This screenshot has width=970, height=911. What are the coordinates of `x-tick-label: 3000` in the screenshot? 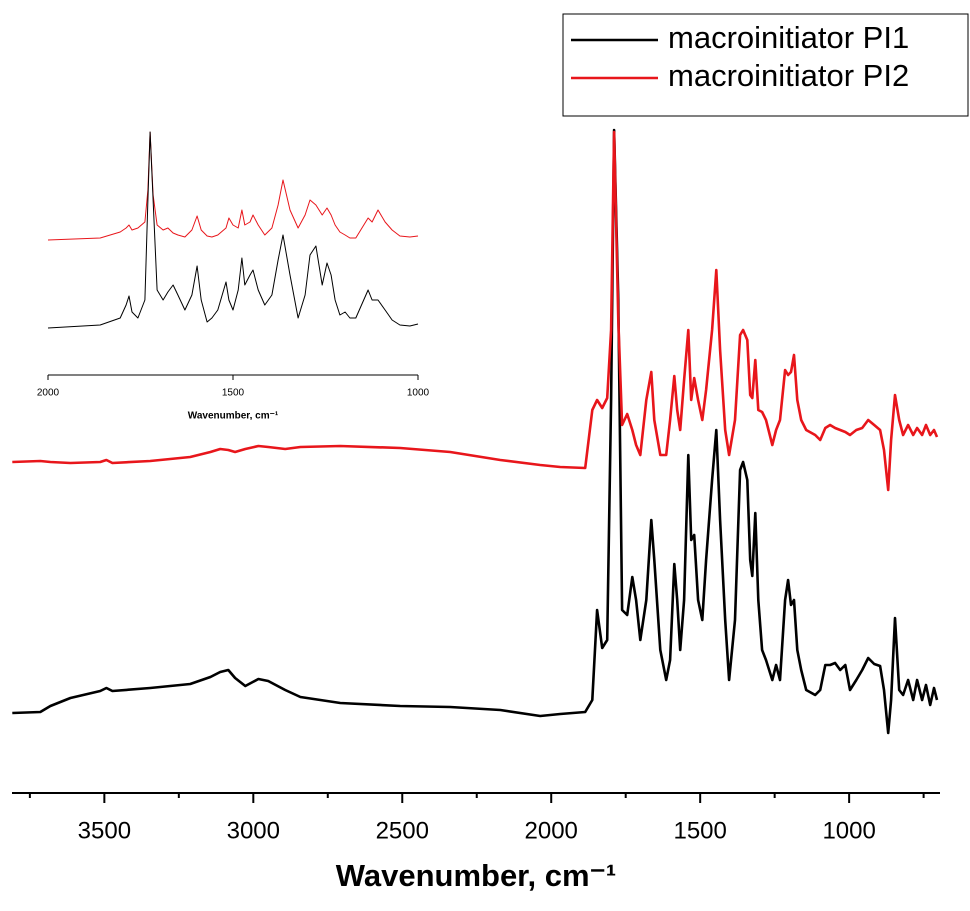 It's located at (253, 830).